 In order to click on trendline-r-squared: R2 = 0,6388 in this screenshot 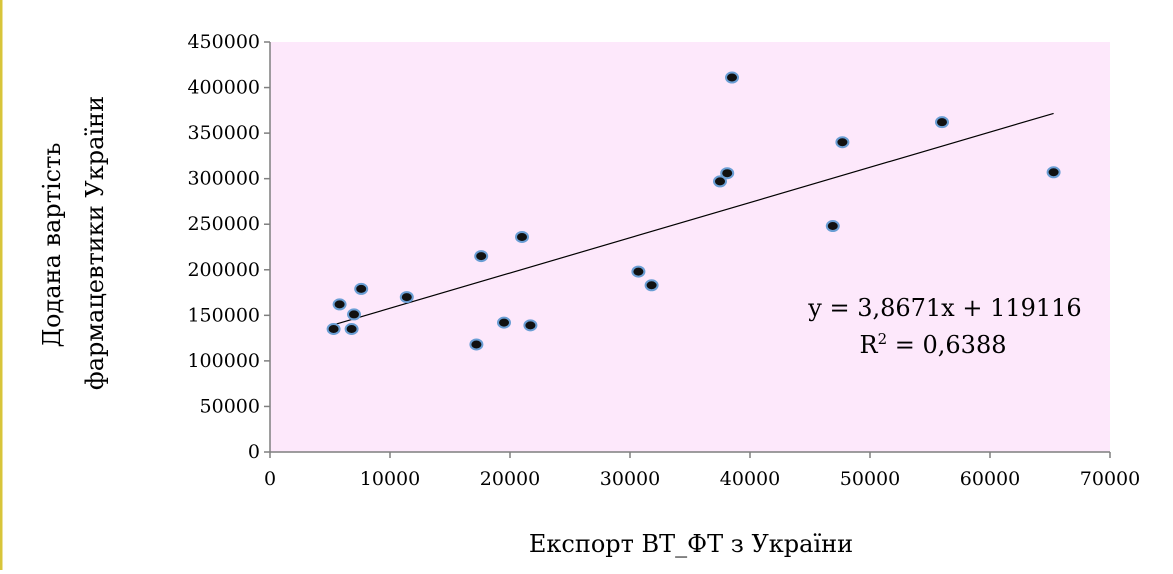, I will do `click(933, 344)`.